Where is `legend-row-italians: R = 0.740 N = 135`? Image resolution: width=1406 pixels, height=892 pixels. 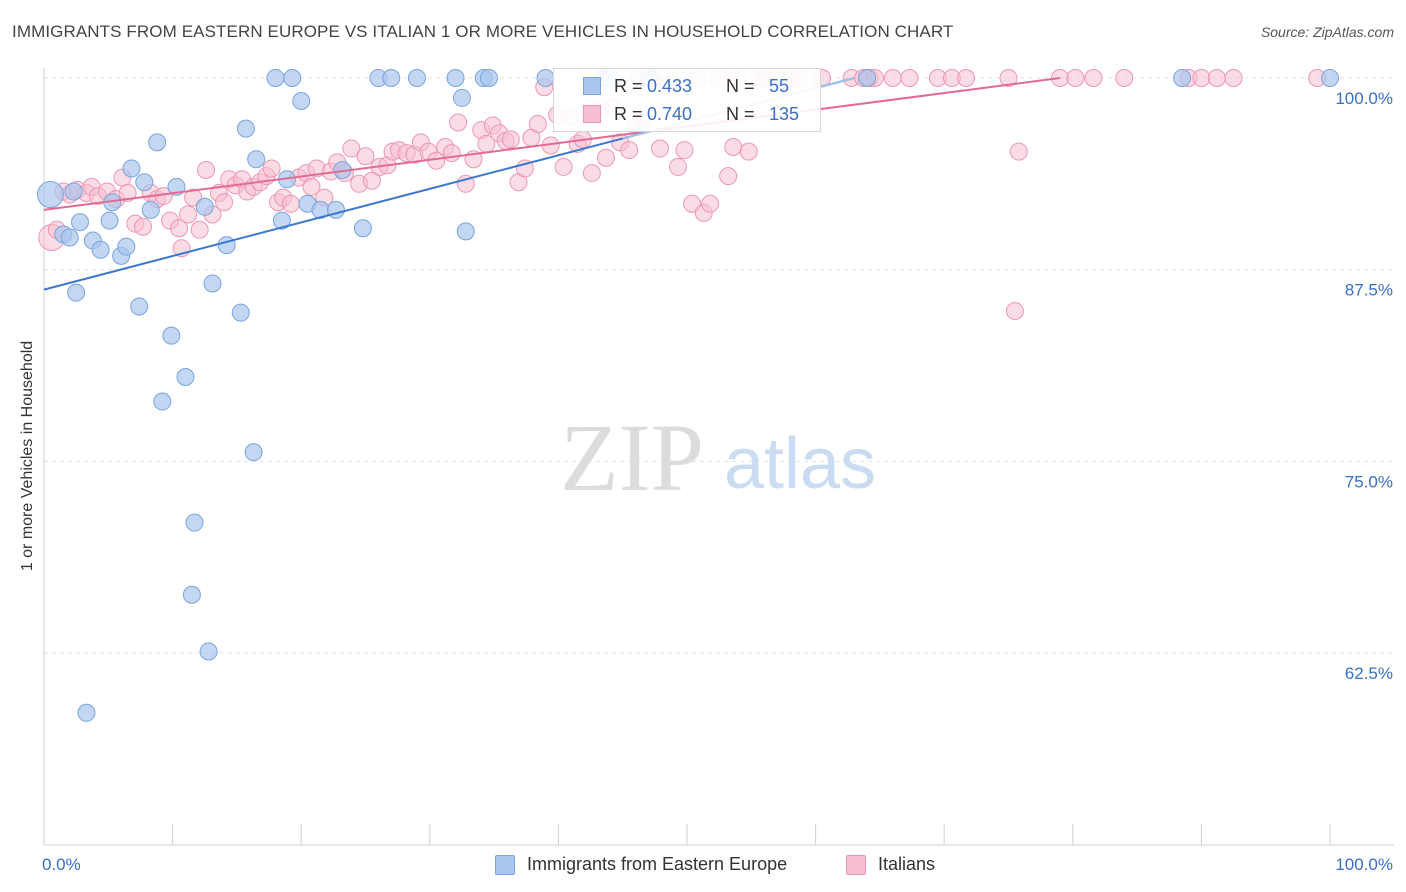
legend-row-italians: R = 0.740 N = 135 is located at coordinates (687, 114).